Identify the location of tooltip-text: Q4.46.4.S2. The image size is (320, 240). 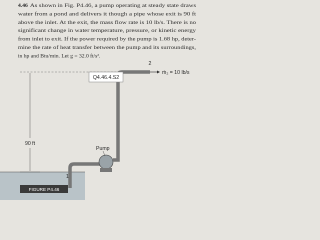
(106, 78).